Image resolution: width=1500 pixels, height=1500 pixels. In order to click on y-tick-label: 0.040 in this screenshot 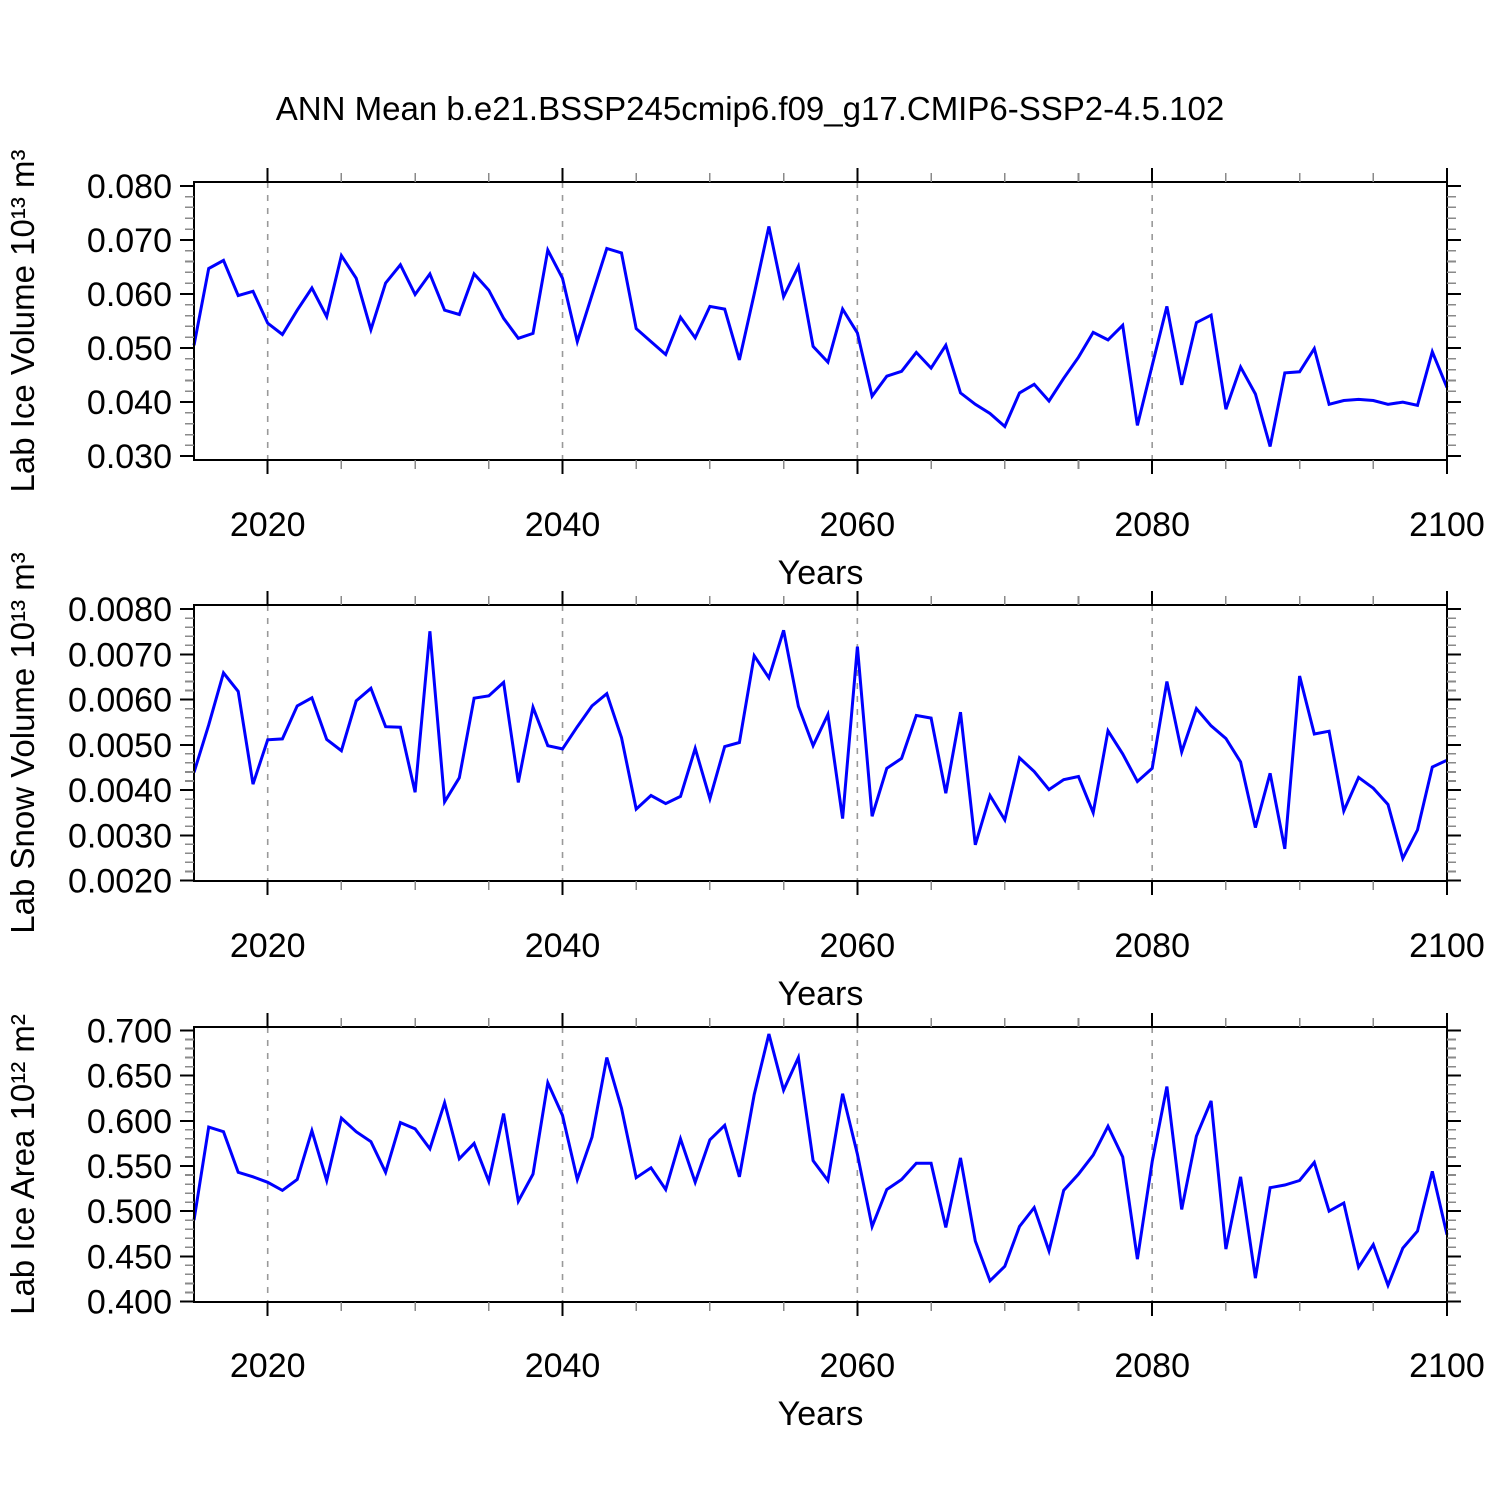, I will do `click(129, 403)`.